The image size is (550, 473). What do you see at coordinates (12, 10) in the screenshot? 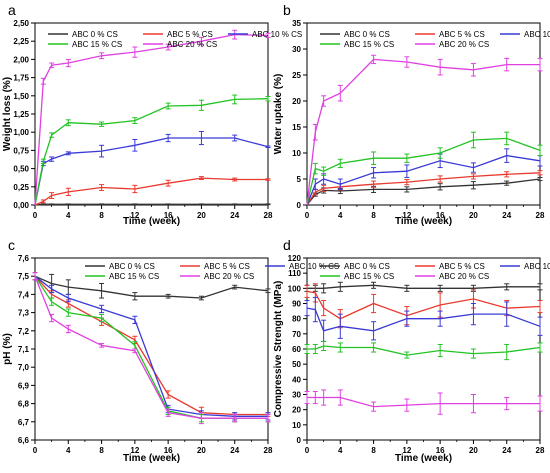
I see `panel-label: a` at bounding box center [12, 10].